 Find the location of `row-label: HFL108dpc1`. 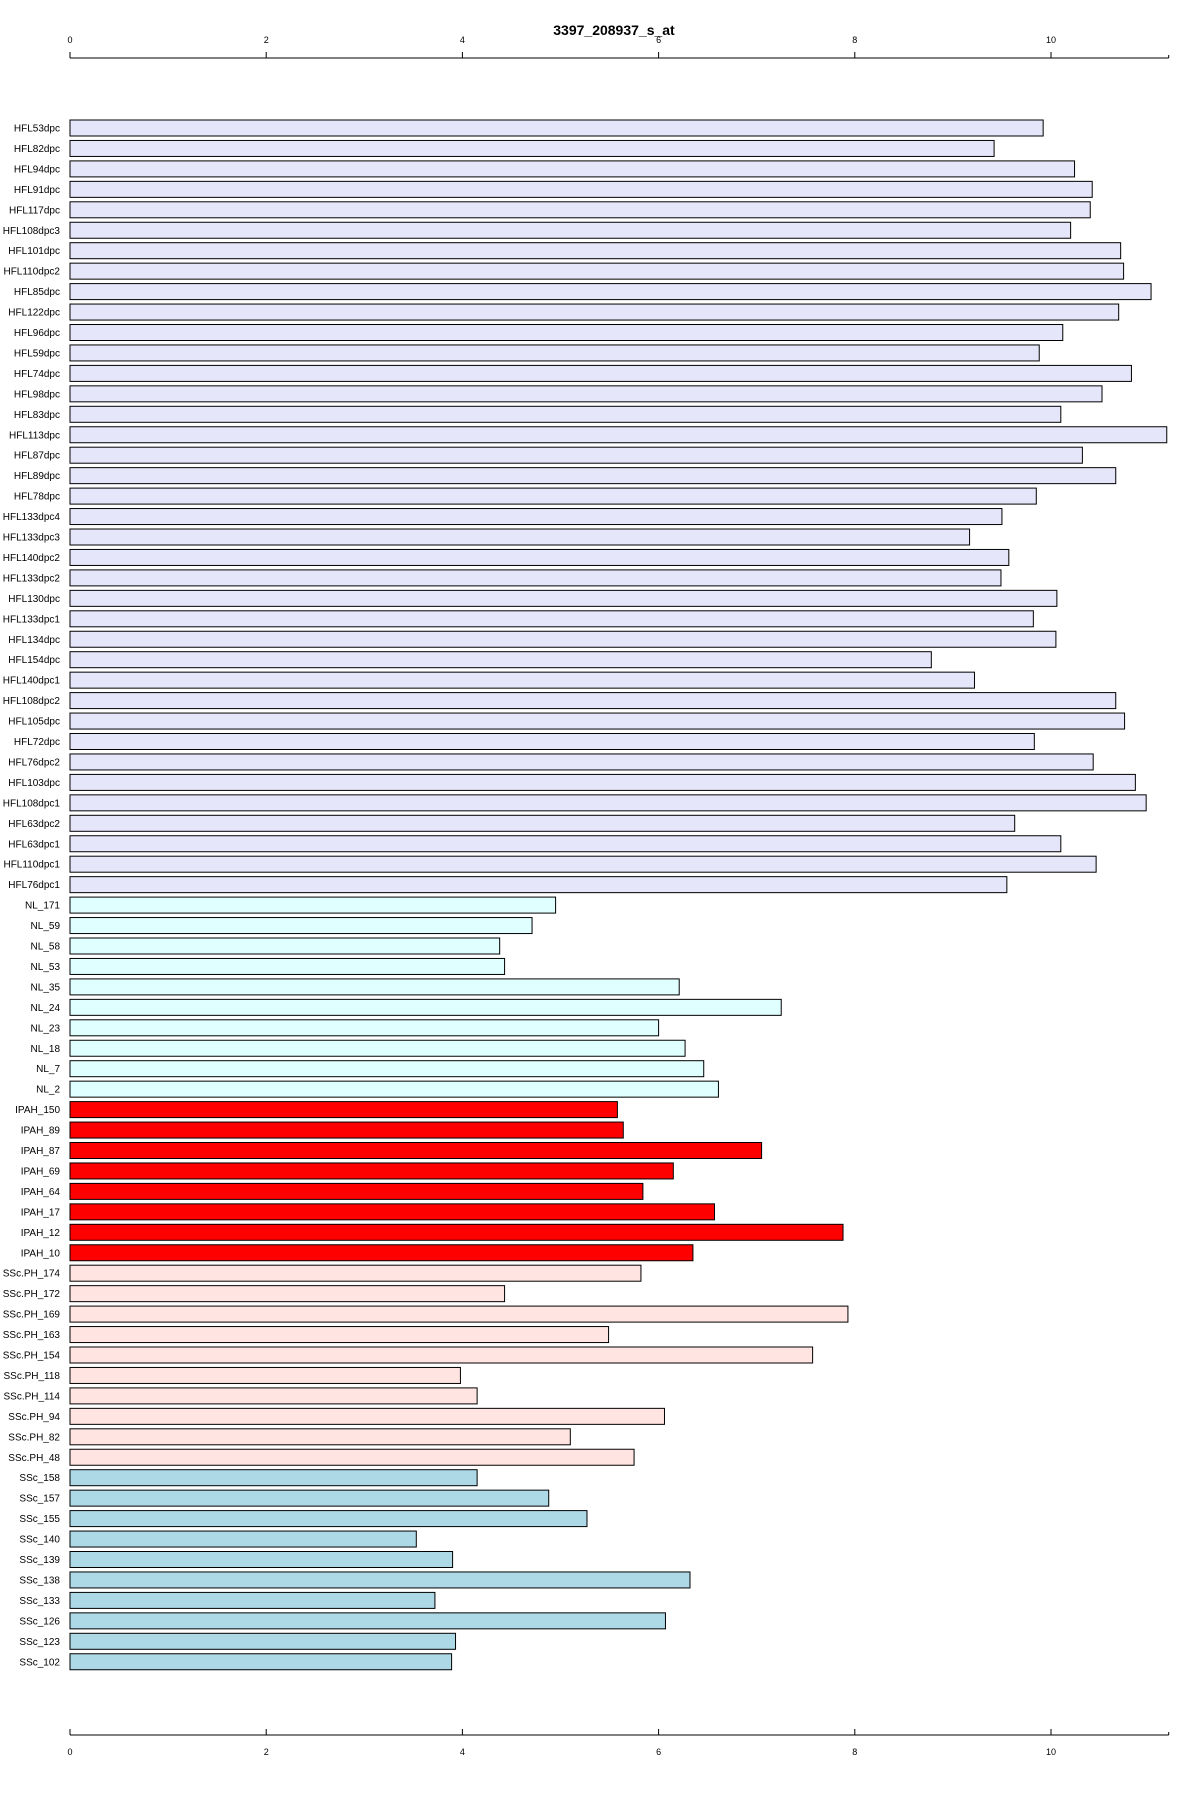

row-label: HFL108dpc1 is located at coordinates (32, 803).